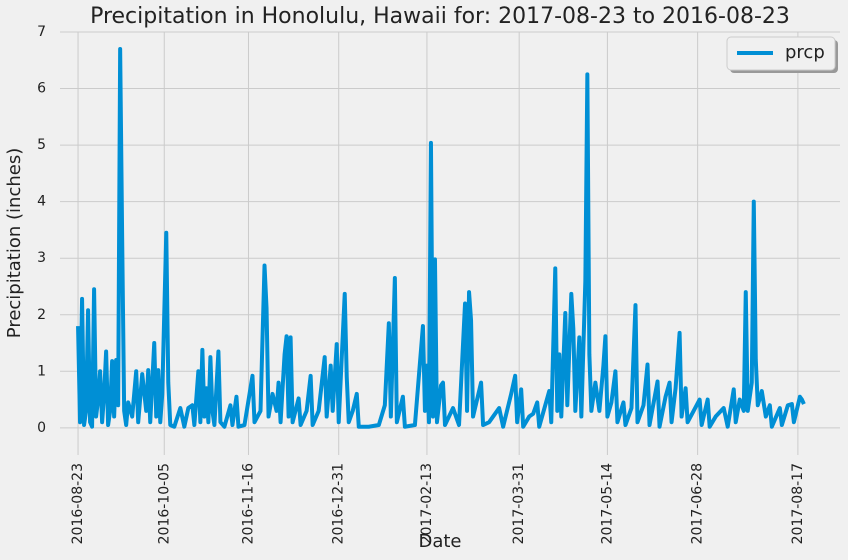 Image resolution: width=848 pixels, height=560 pixels. I want to click on y-tick-label: 5, so click(41, 145).